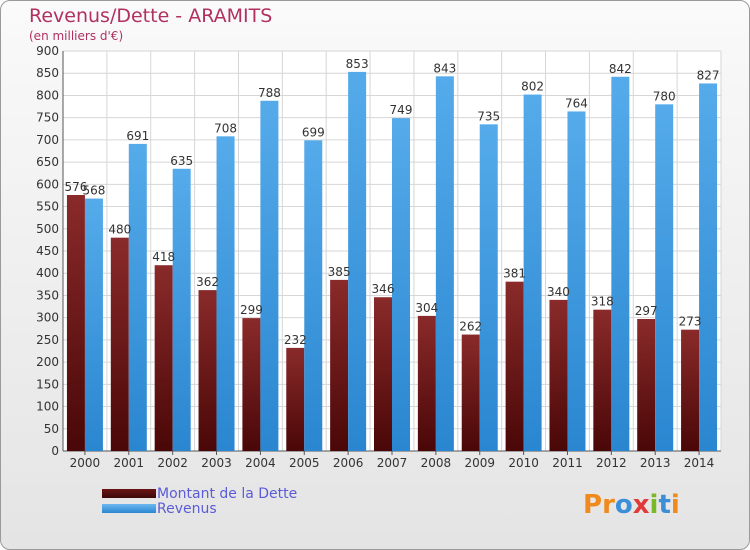  Describe the element at coordinates (181, 161) in the screenshot. I see `data-label-revenus: 635` at that location.